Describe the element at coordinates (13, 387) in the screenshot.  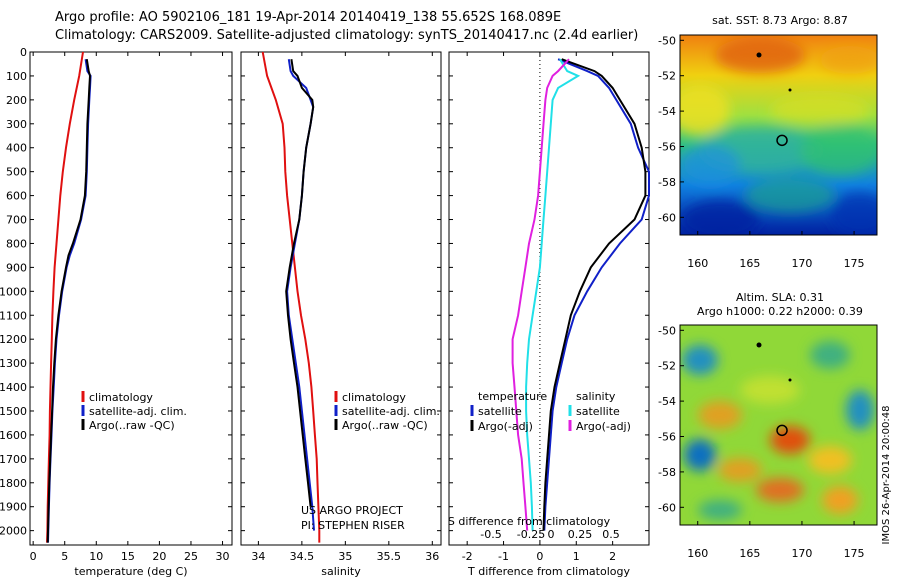
I see `depth-tick-label: 1400` at that location.